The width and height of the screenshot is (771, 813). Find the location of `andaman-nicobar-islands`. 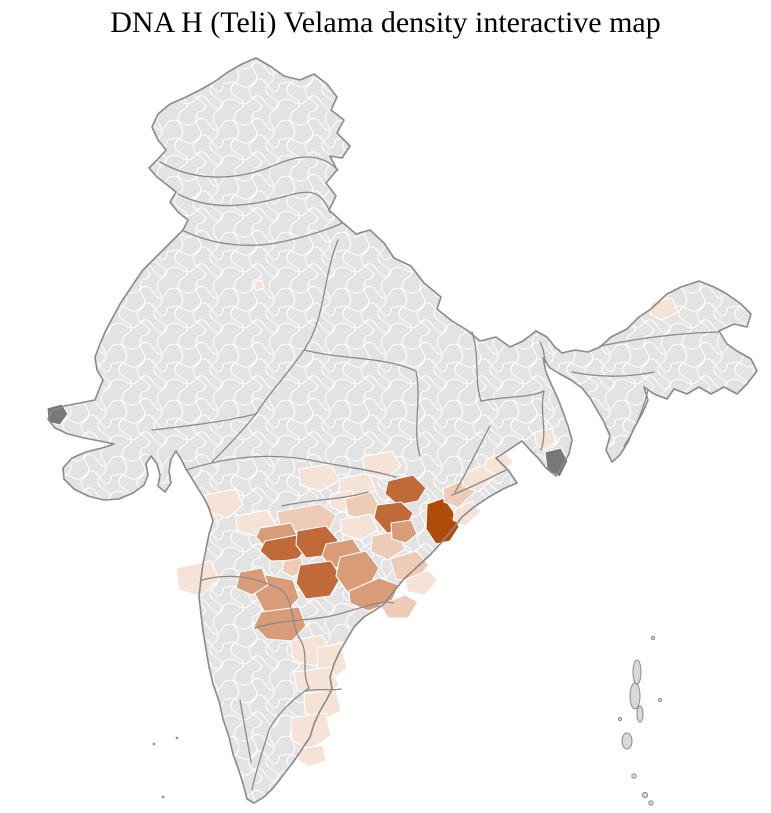

andaman-nicobar-islands is located at coordinates (640, 720).